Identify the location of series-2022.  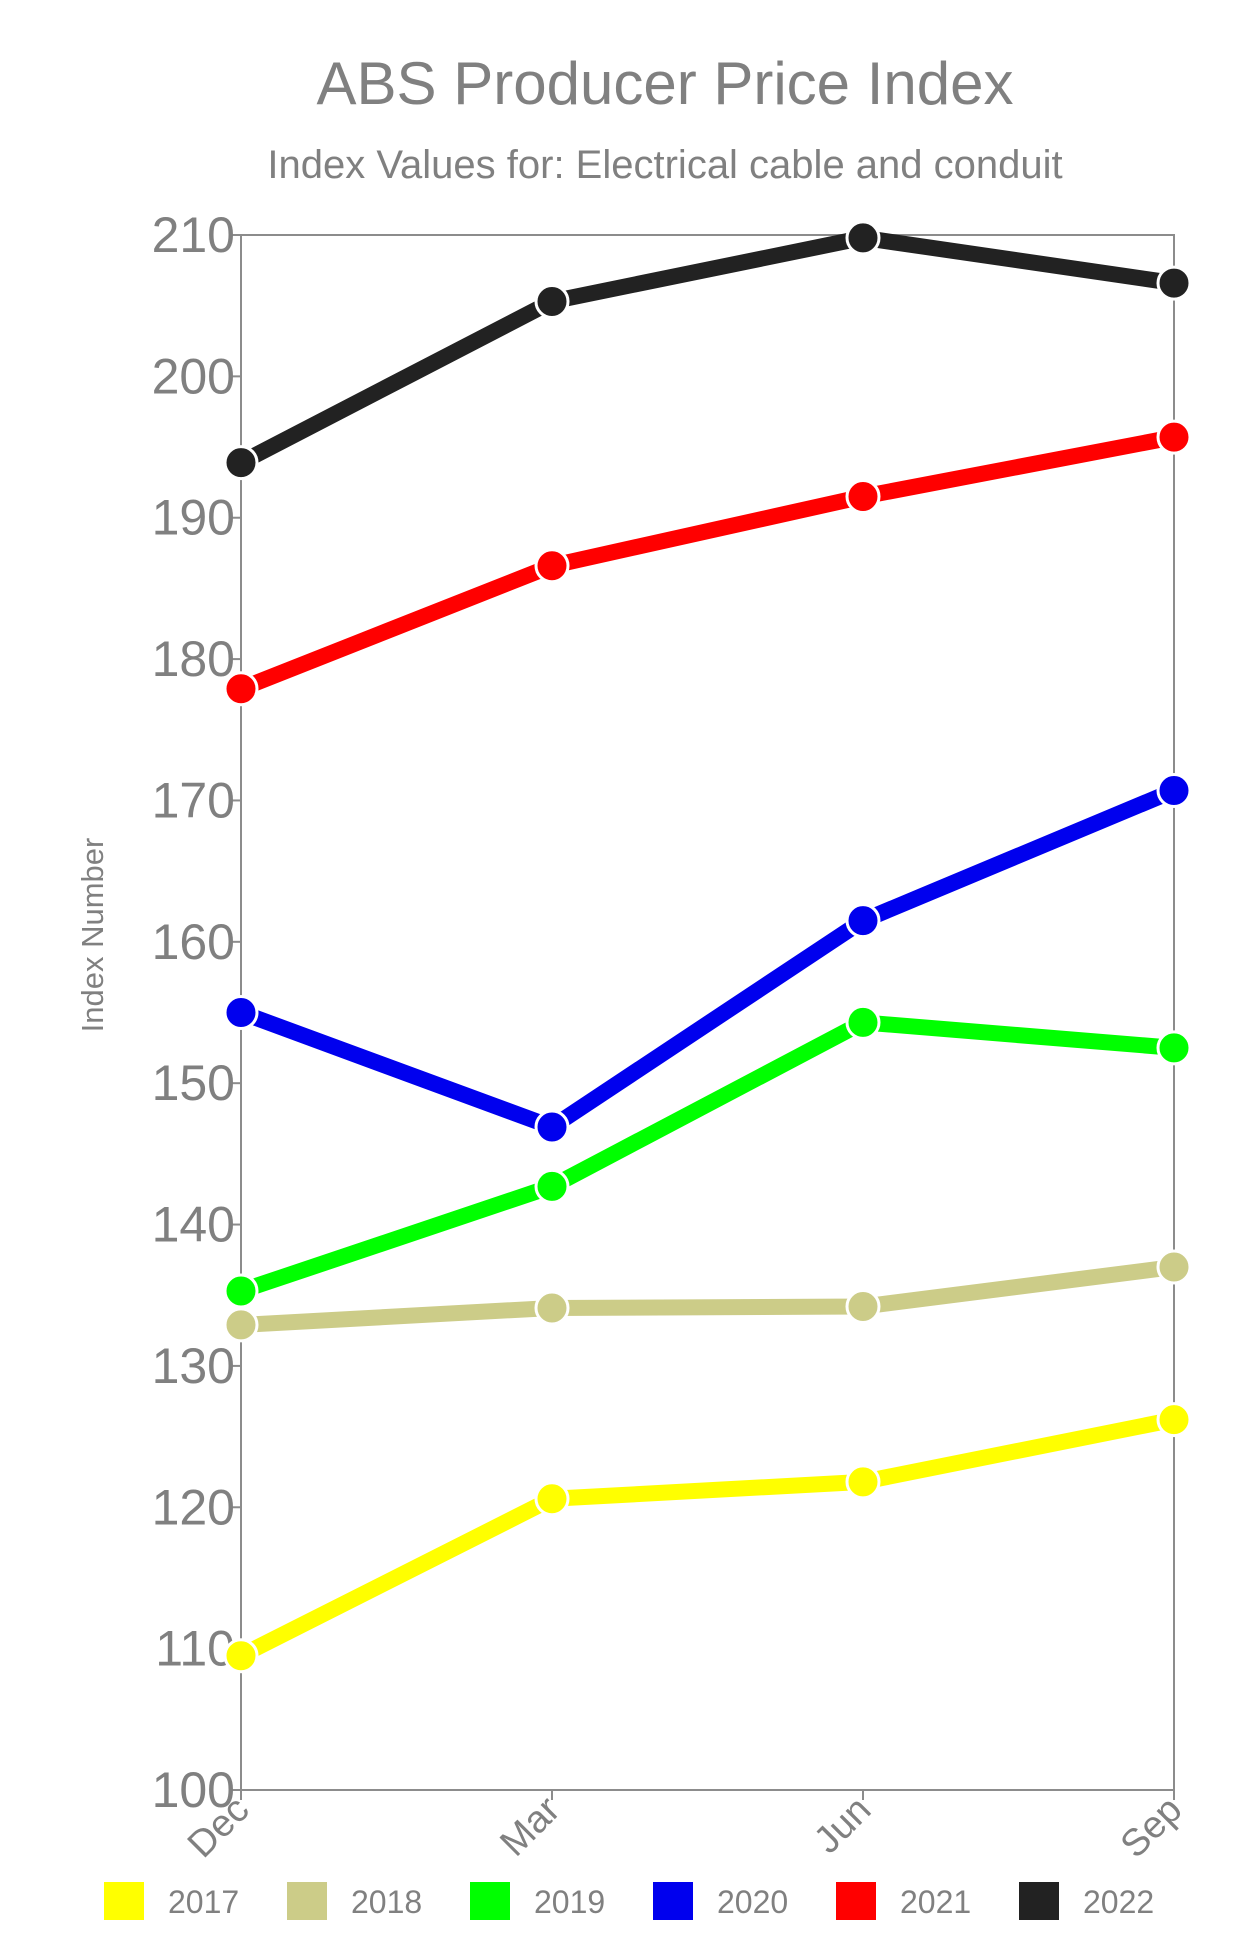
(707, 350).